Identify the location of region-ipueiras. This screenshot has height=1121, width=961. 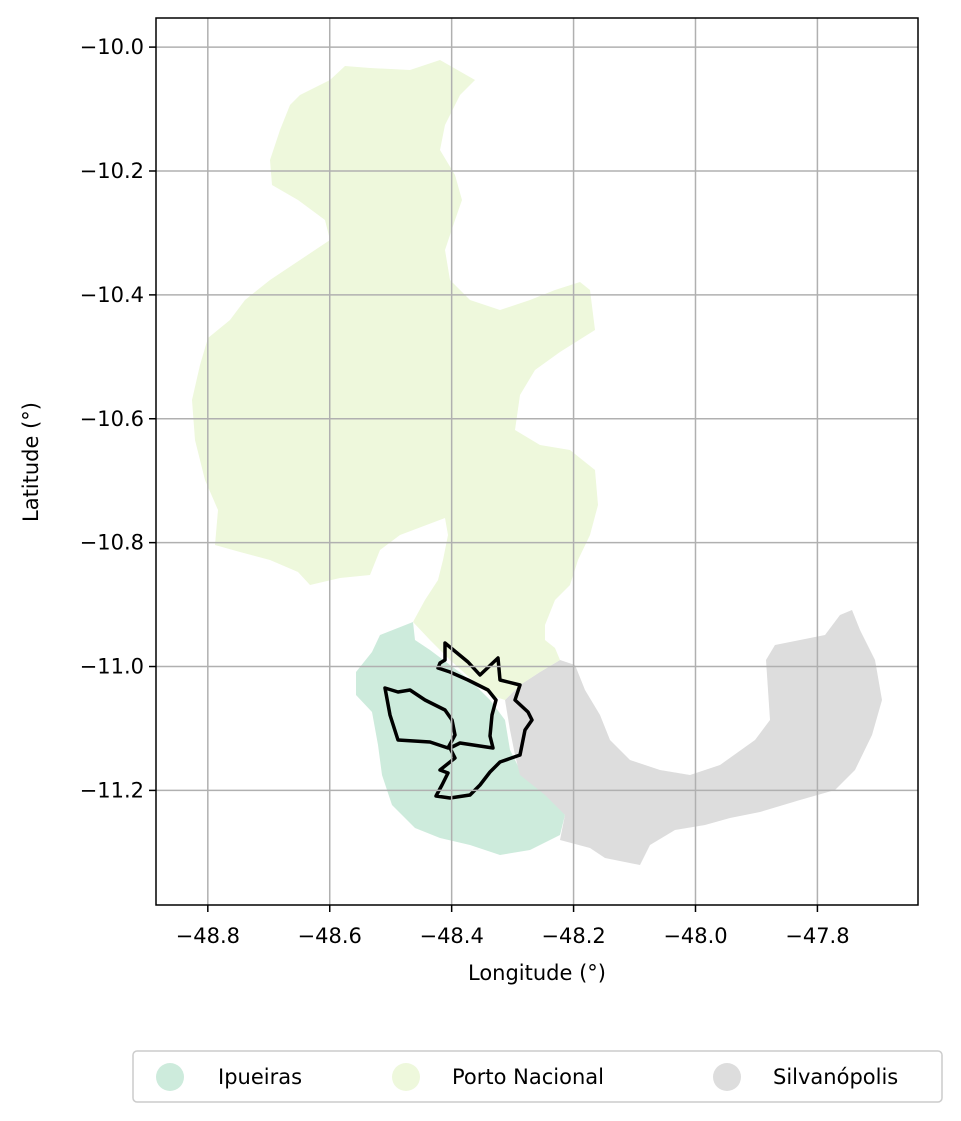
(460, 738).